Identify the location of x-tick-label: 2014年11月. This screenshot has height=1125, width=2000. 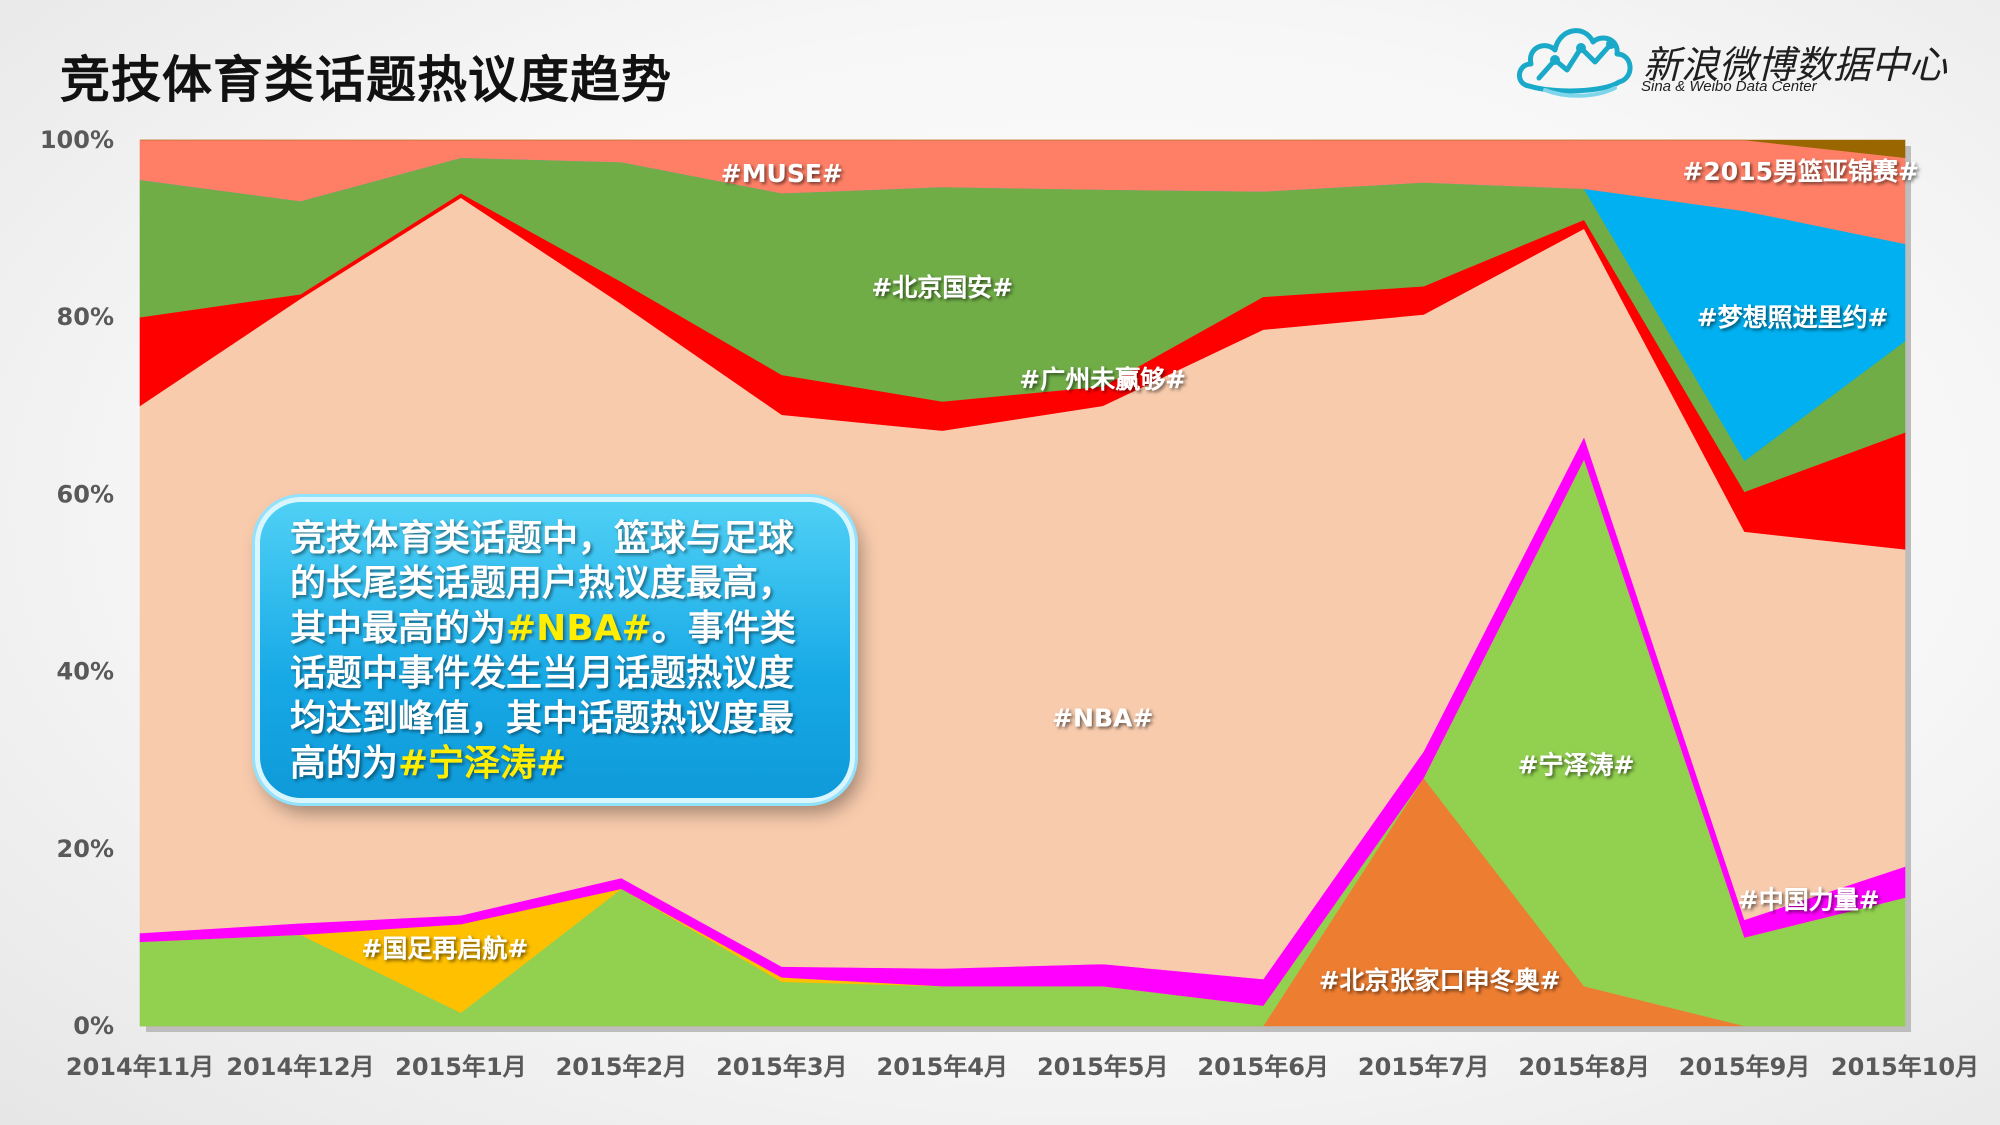
(140, 1067).